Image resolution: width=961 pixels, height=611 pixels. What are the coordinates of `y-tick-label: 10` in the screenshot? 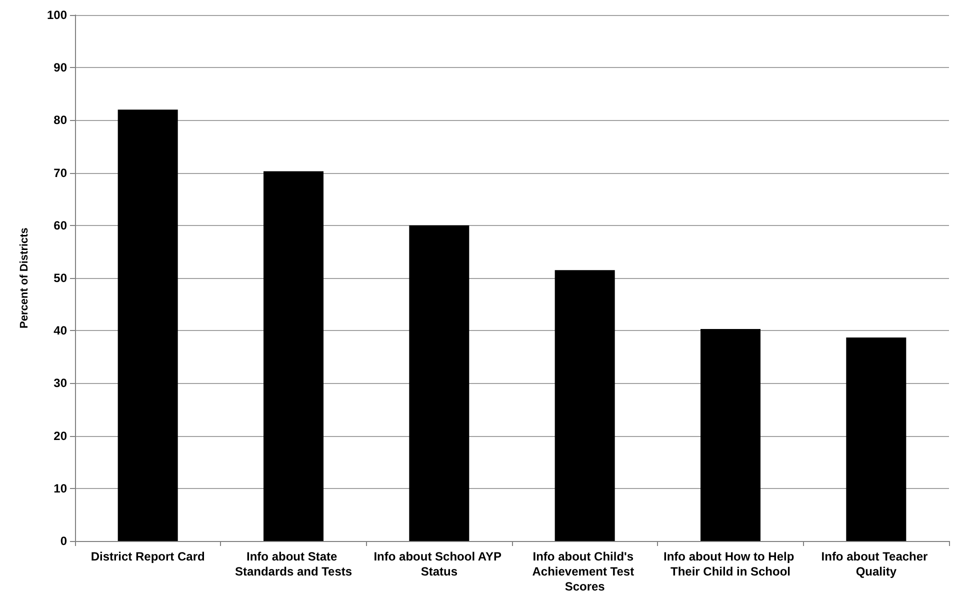 It's located at (61, 488).